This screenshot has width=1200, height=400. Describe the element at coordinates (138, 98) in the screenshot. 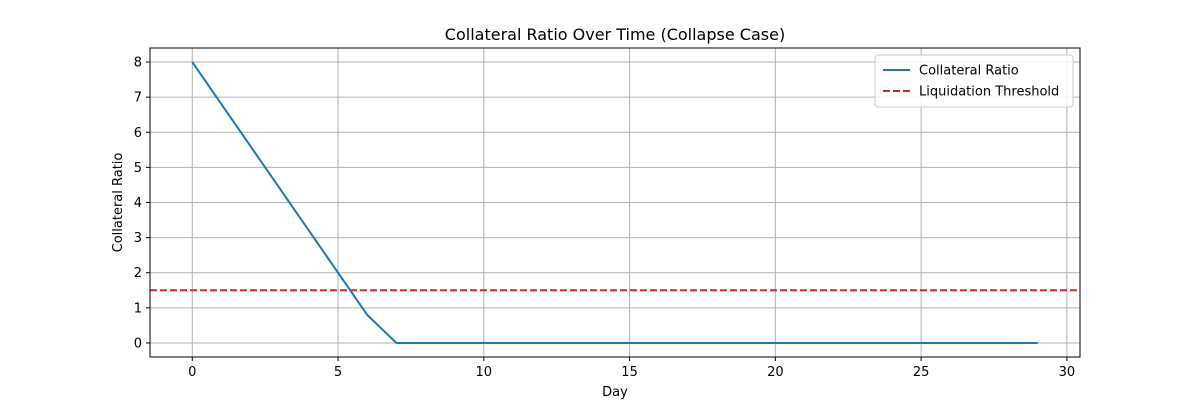

I see `y-tick-label: 7` at that location.